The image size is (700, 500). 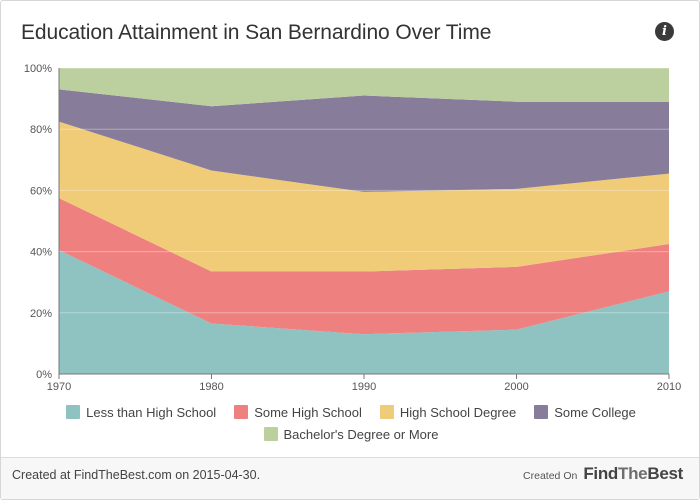 What do you see at coordinates (669, 387) in the screenshot?
I see `x-tick-label: 2010` at bounding box center [669, 387].